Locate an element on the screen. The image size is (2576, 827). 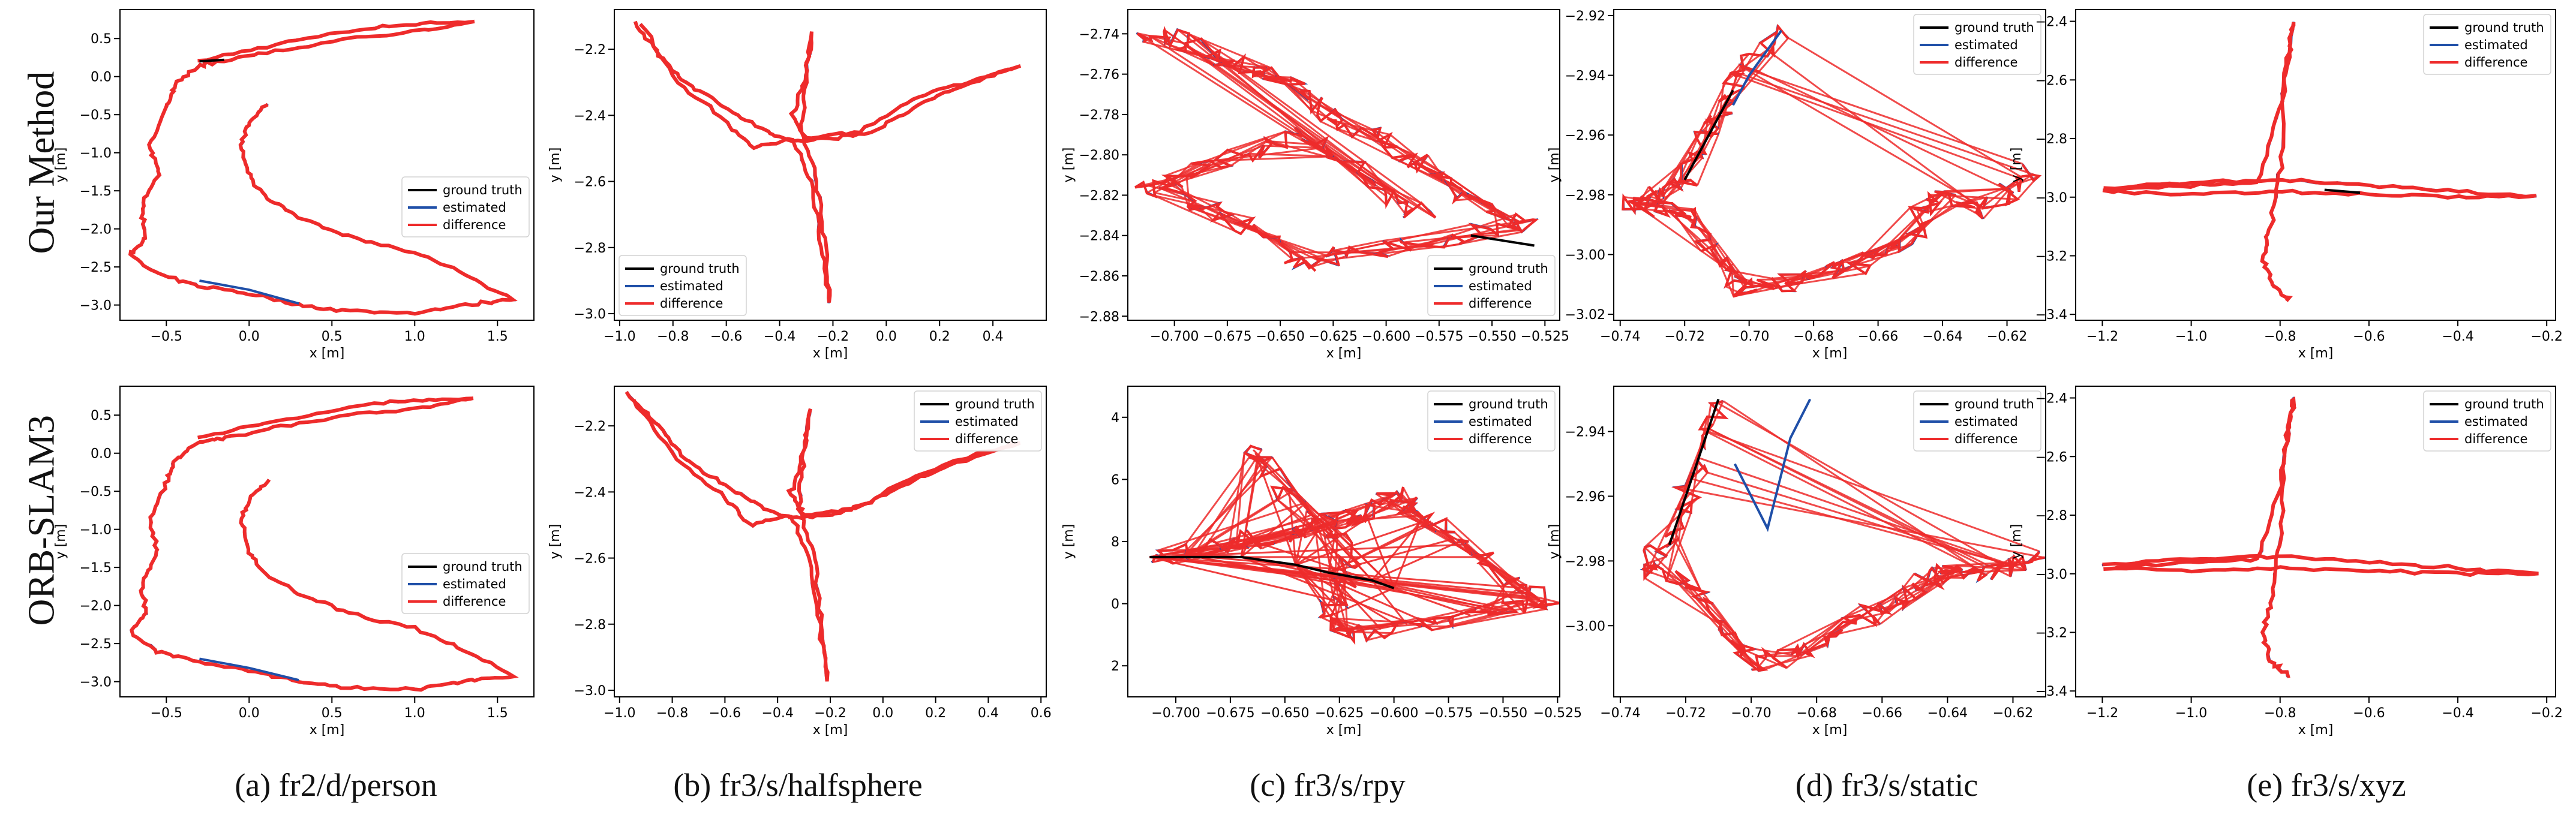
axes-frame is located at coordinates (327, 541).